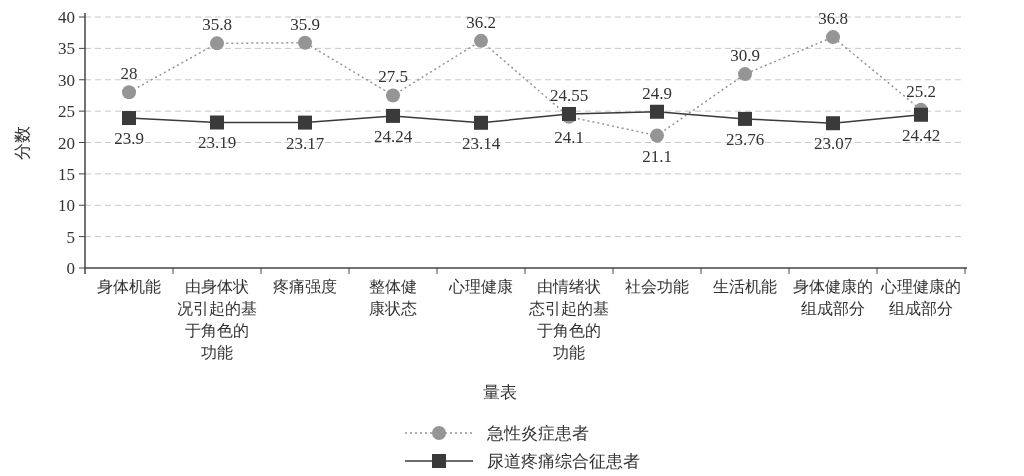 This screenshot has width=1024, height=476. What do you see at coordinates (833, 144) in the screenshot?
I see `data-label: 23.07` at bounding box center [833, 144].